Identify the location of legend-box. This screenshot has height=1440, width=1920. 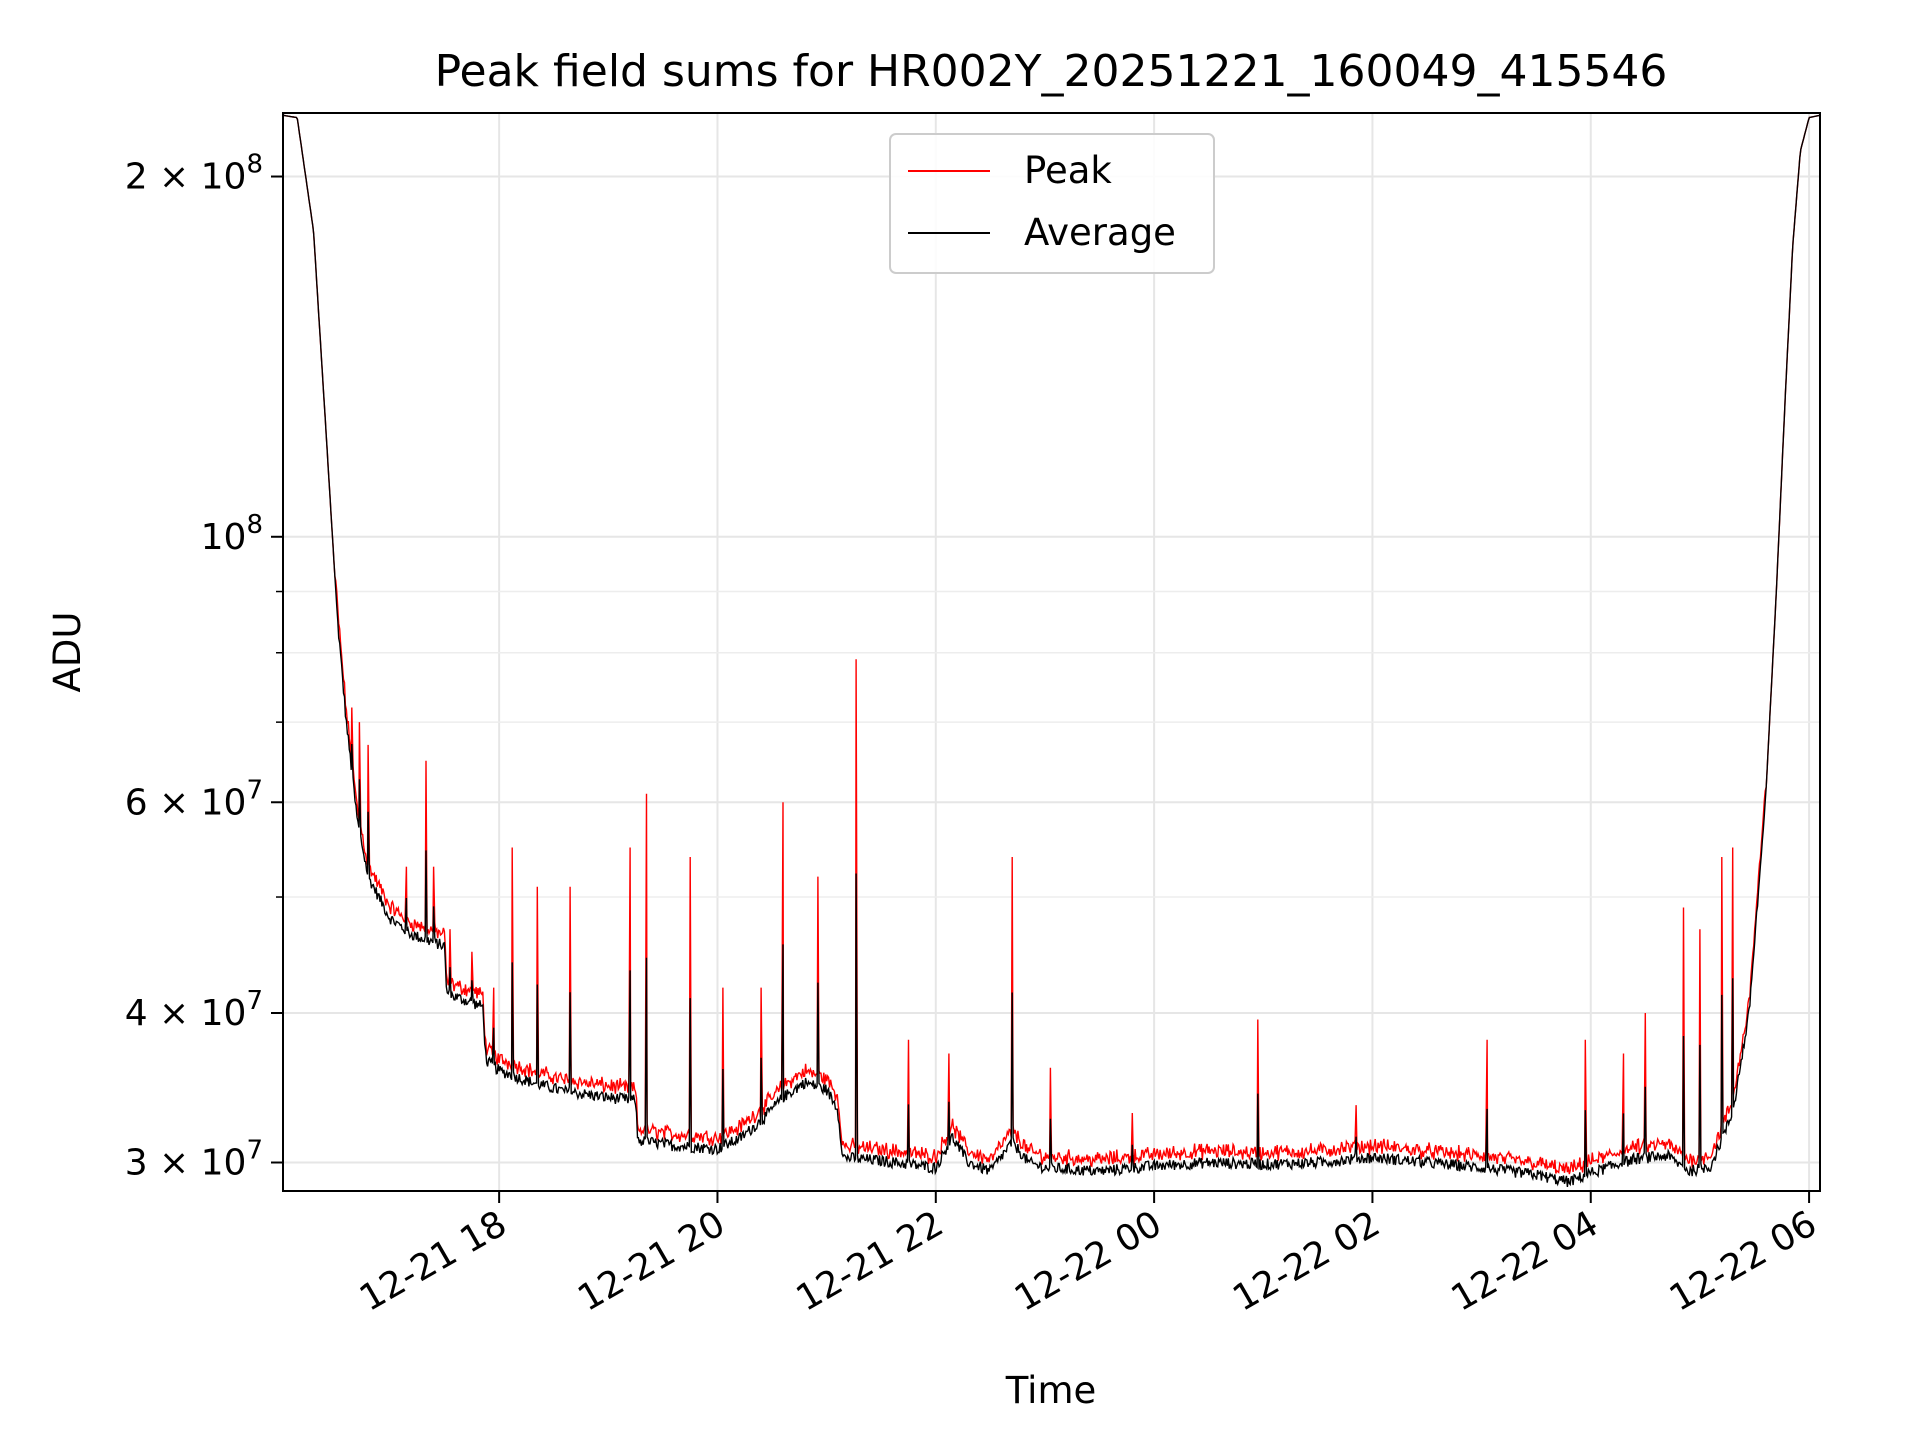
(1052, 203).